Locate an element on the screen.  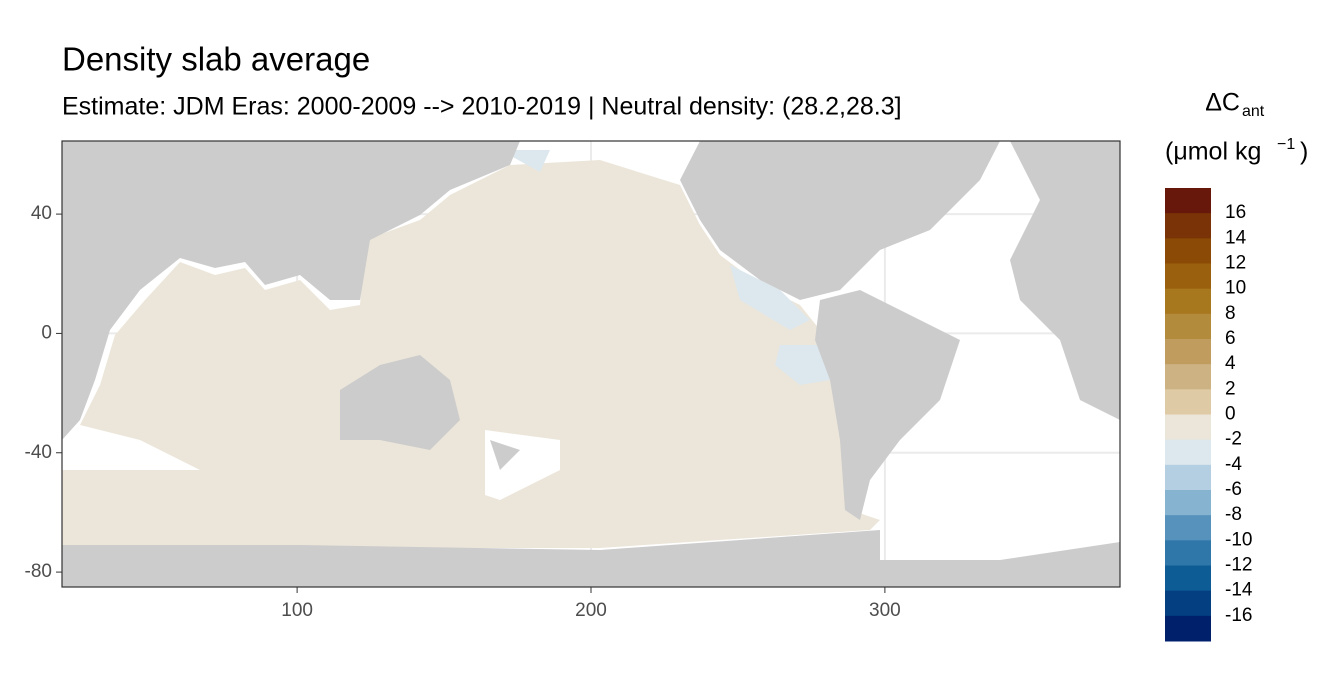
legend-title-sub: ant is located at coordinates (1253, 111).